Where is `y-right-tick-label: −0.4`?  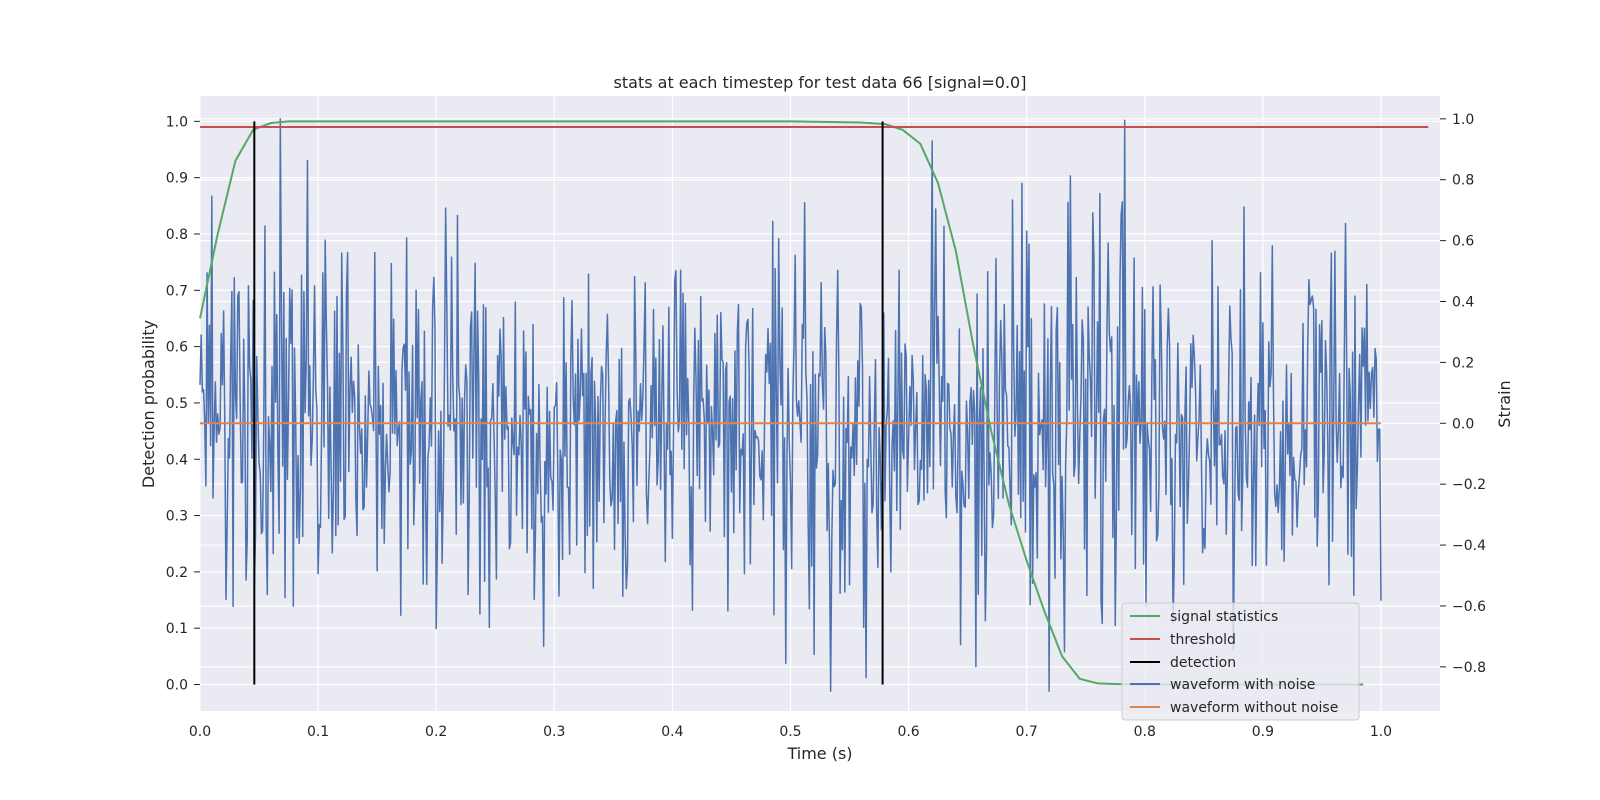
y-right-tick-label: −0.4 is located at coordinates (1469, 546).